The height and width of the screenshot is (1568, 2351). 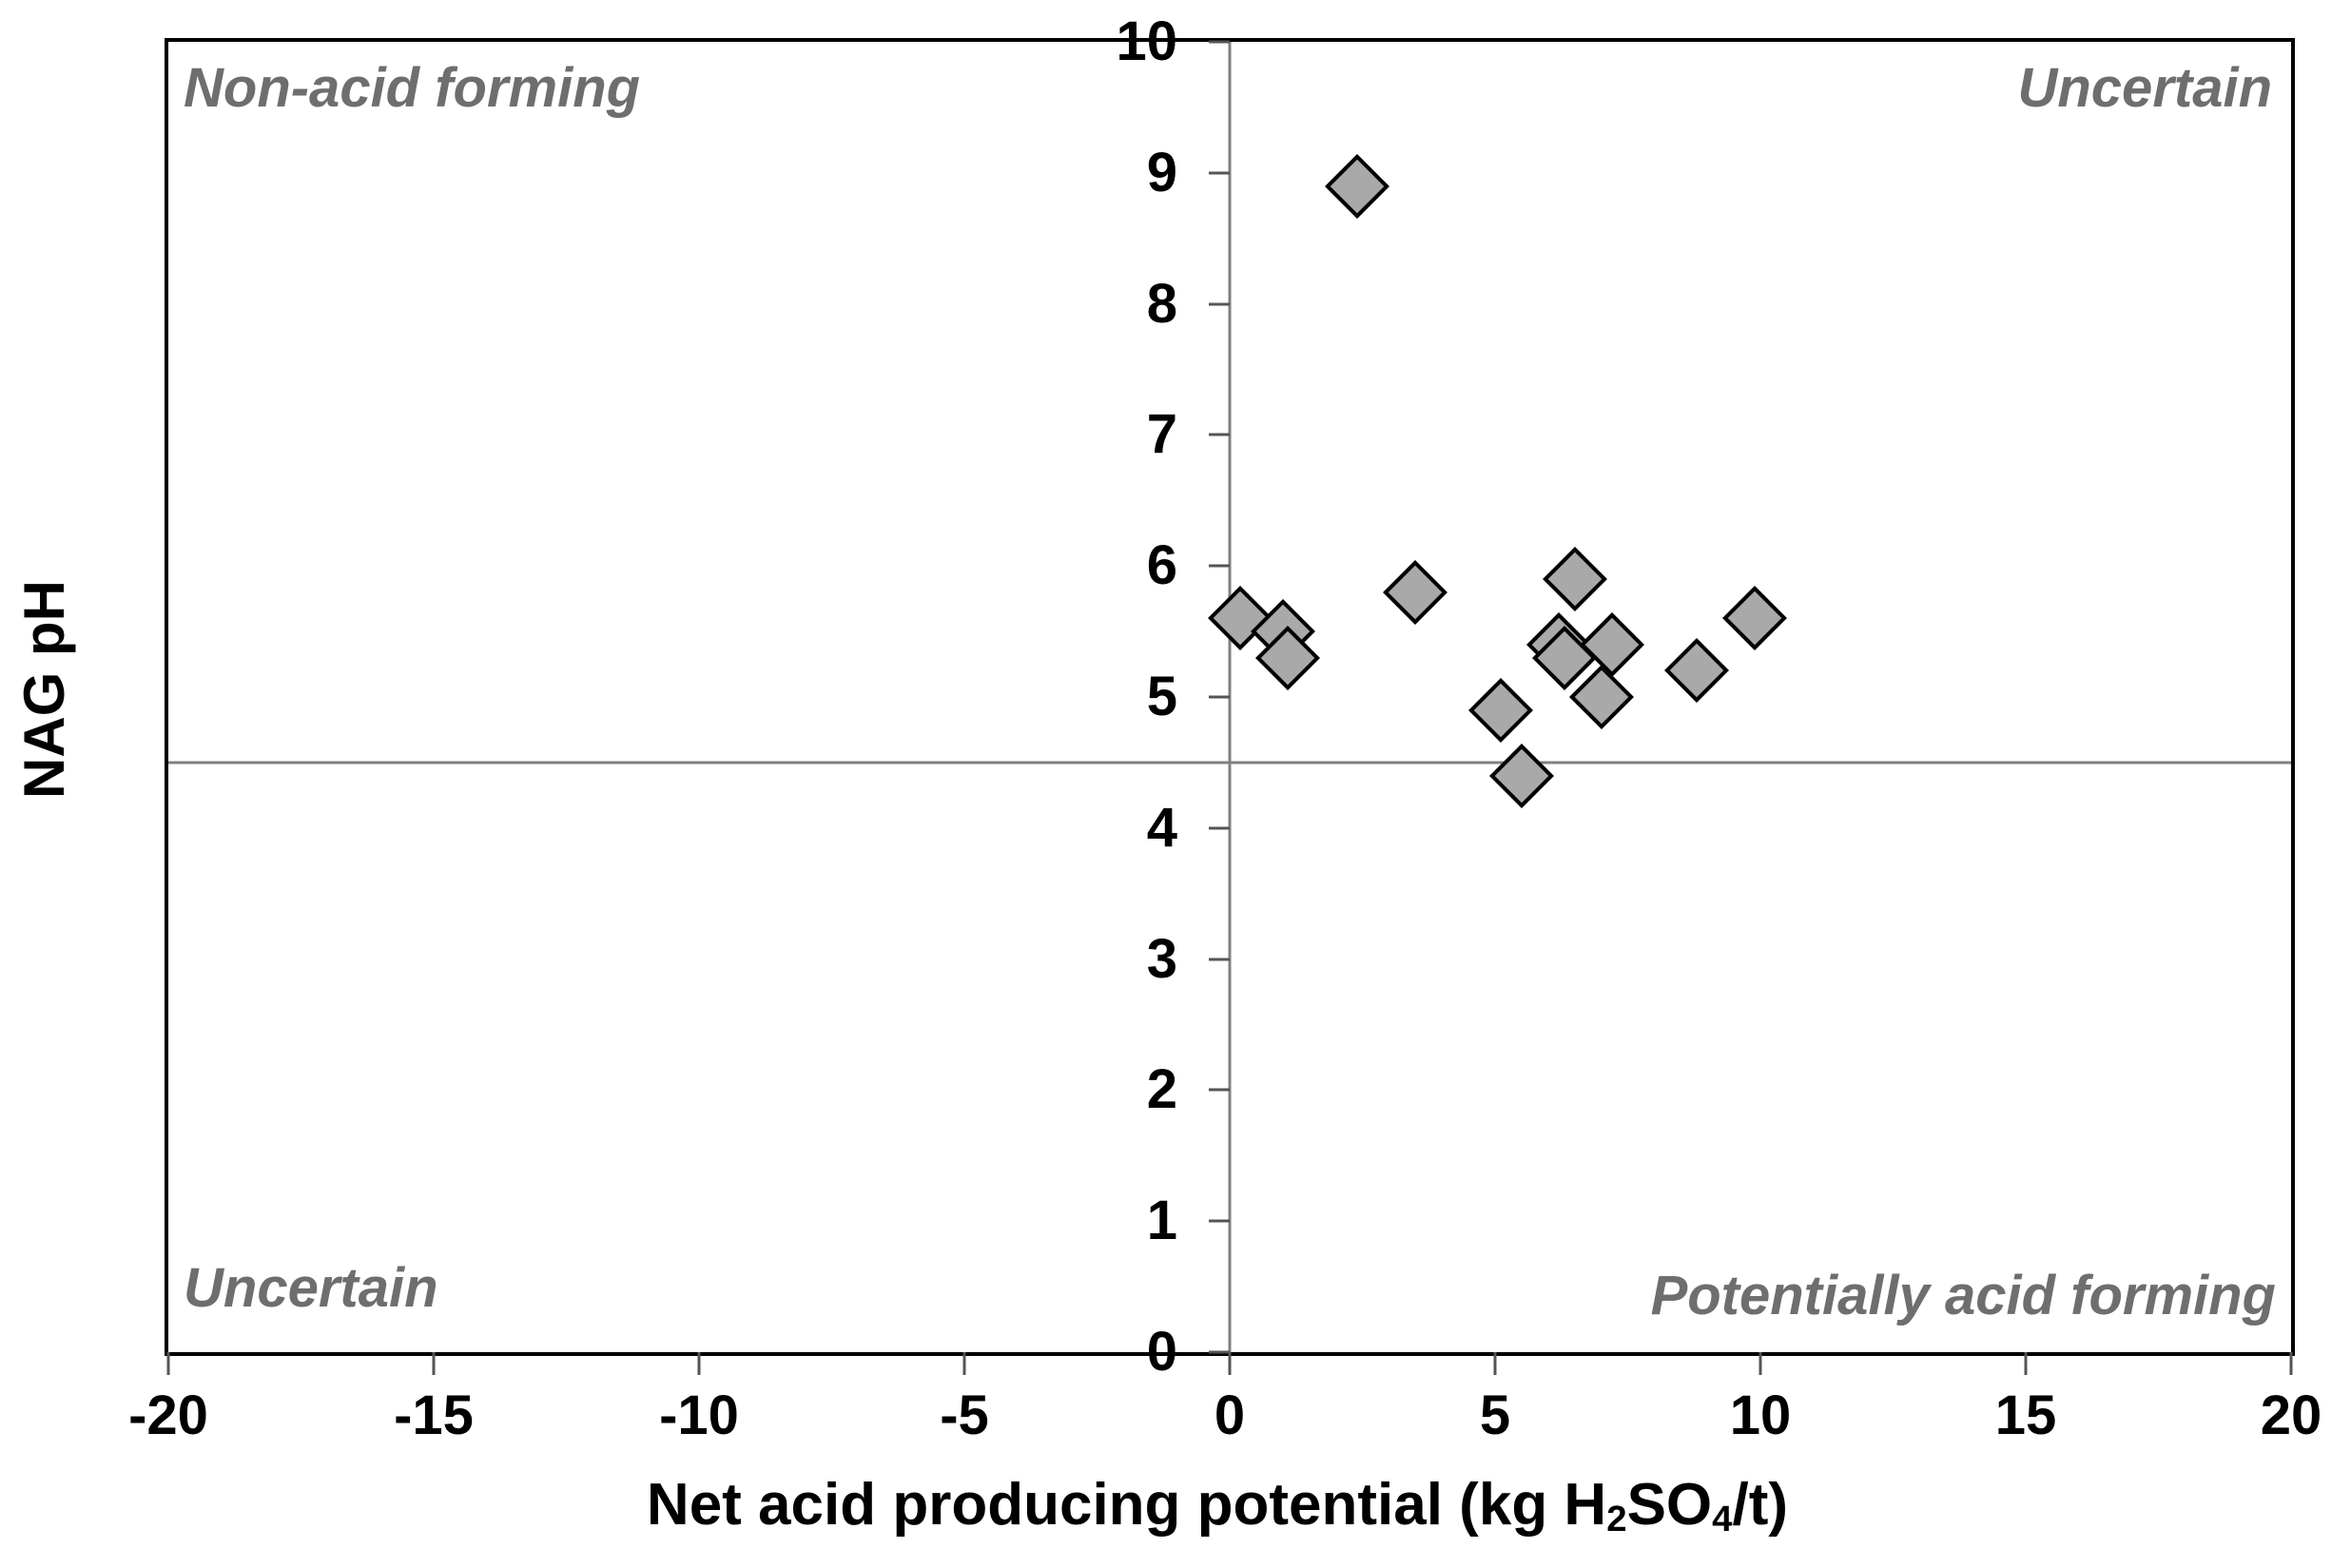 What do you see at coordinates (168, 1415) in the screenshot?
I see `x-tick-label: -20` at bounding box center [168, 1415].